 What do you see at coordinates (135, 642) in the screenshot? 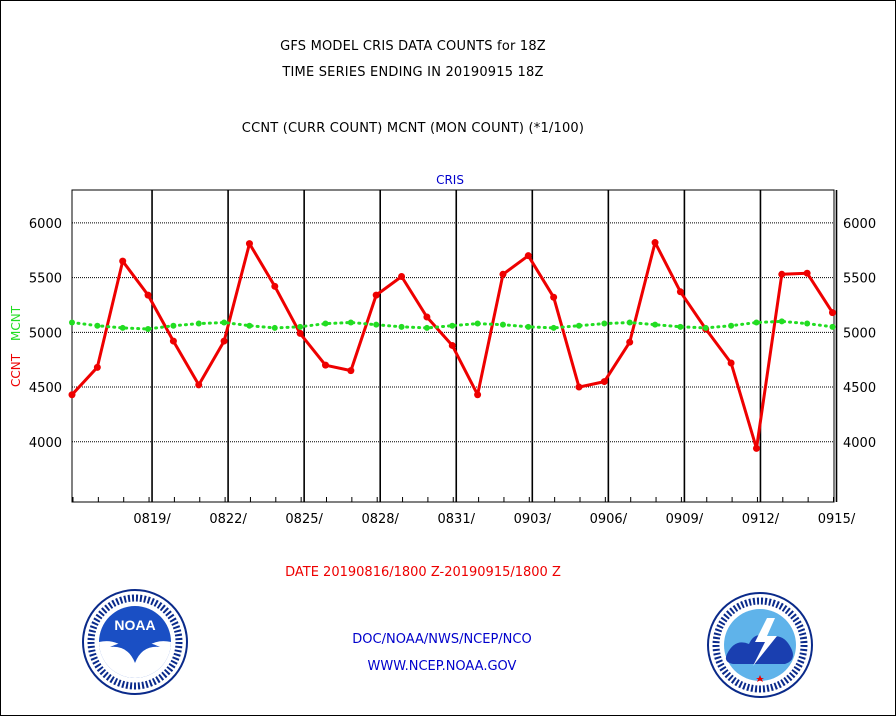
I see `noaa-logo-icon: NOAA` at bounding box center [135, 642].